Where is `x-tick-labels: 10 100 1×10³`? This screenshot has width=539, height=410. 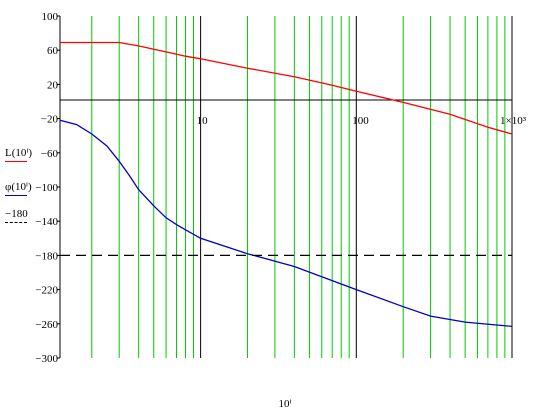 x-tick-labels: 10 100 1×10³ is located at coordinates (362, 121).